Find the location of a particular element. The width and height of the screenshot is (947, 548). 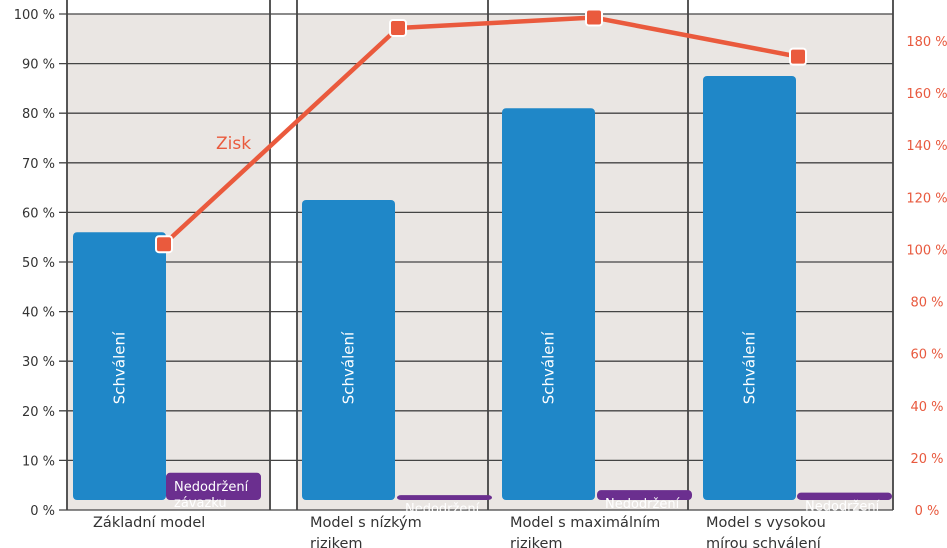

category-label: mírou schválení is located at coordinates (764, 542).